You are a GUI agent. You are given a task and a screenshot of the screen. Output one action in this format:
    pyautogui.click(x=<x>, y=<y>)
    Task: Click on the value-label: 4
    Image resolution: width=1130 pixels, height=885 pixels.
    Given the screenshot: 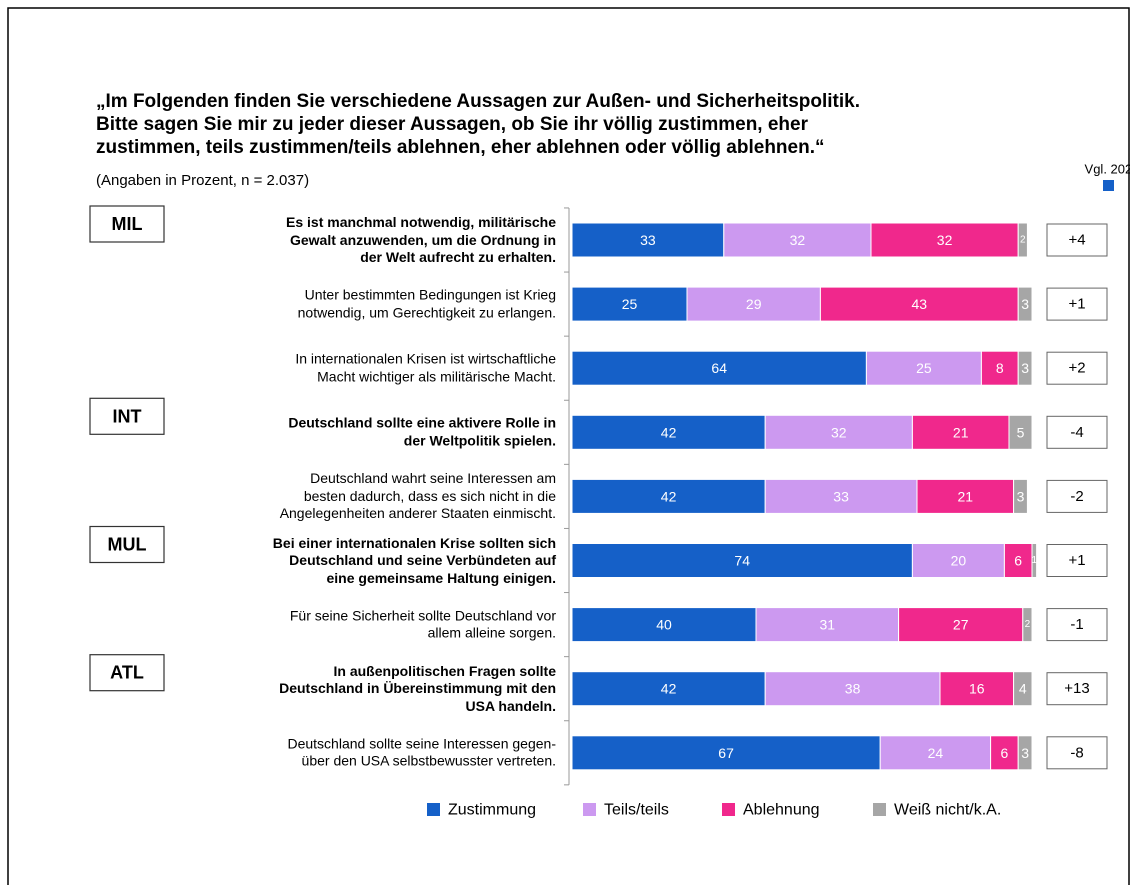 What is the action you would take?
    pyautogui.click(x=1023, y=689)
    